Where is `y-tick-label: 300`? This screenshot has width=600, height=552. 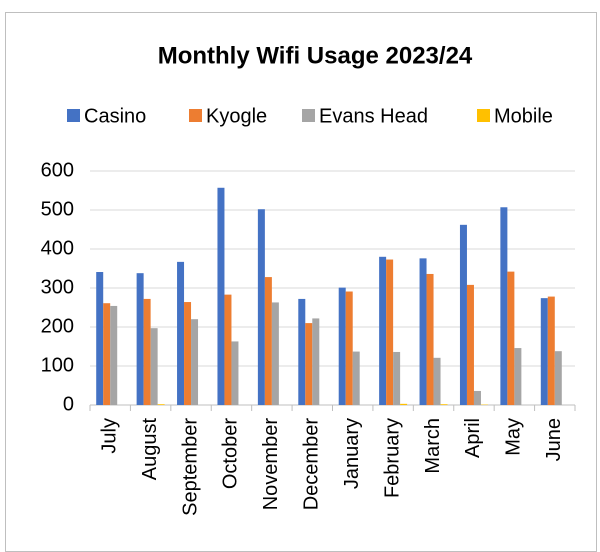 y-tick-label: 300 is located at coordinates (57, 287).